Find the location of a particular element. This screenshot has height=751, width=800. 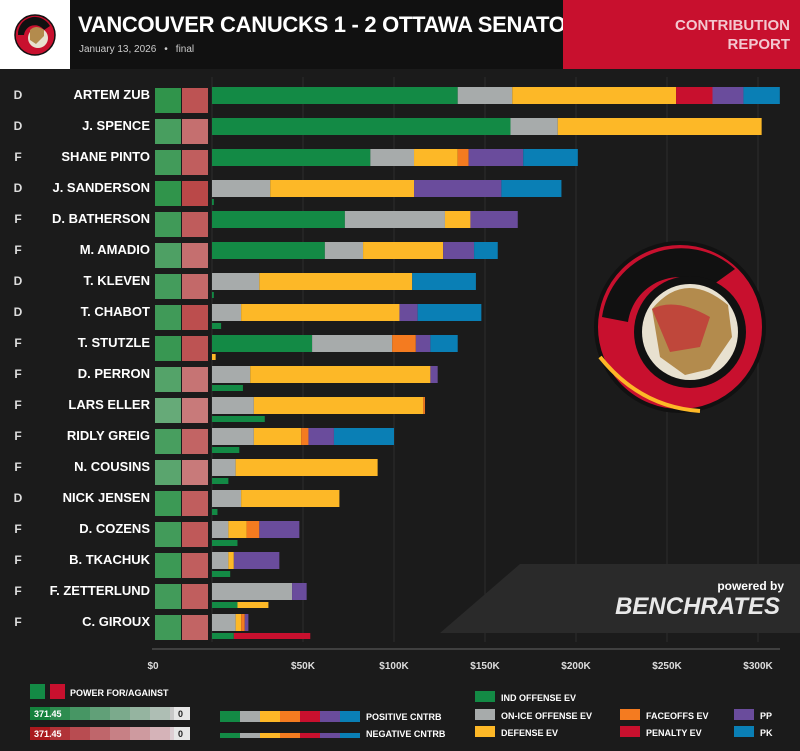

player-name: M. AMADIO is located at coordinates (115, 249).